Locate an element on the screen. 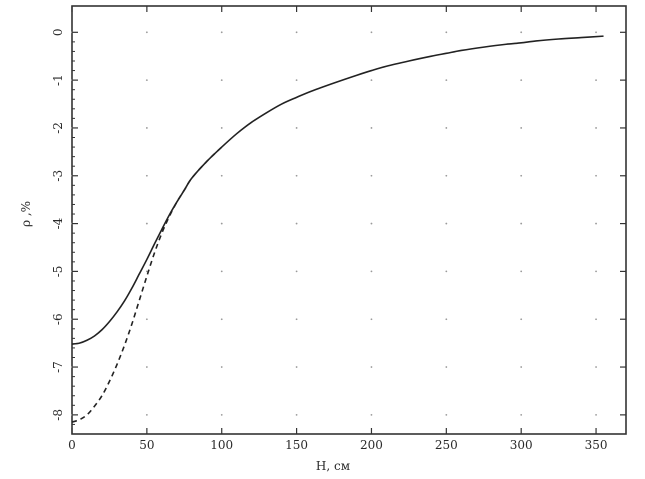 The height and width of the screenshot is (479, 645). y-tick-label: 0 is located at coordinates (58, 32).